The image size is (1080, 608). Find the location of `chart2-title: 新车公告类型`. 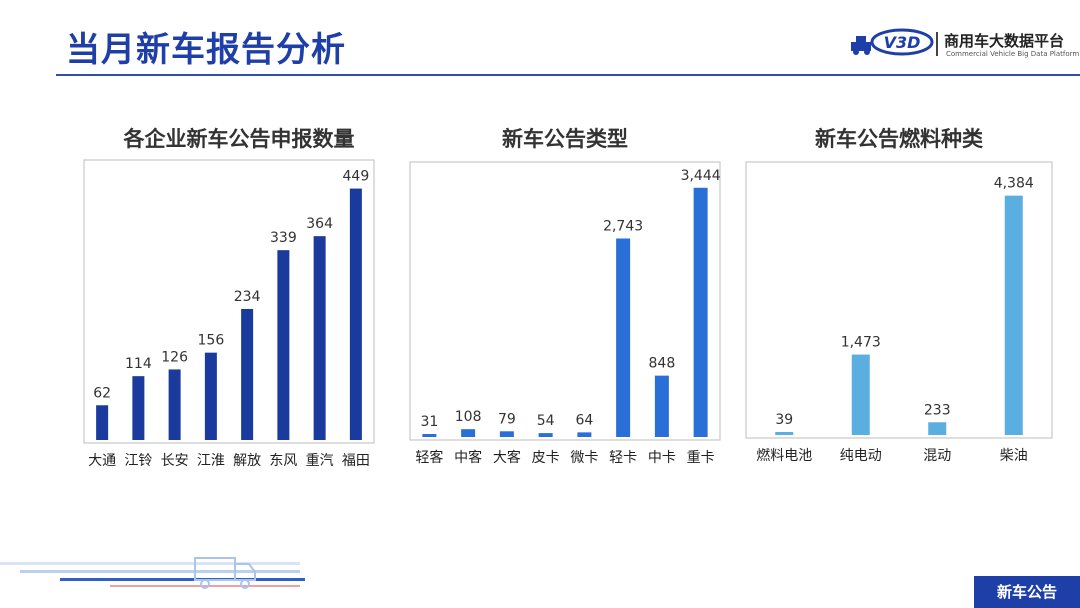

chart2-title: 新车公告类型 is located at coordinates (565, 139).